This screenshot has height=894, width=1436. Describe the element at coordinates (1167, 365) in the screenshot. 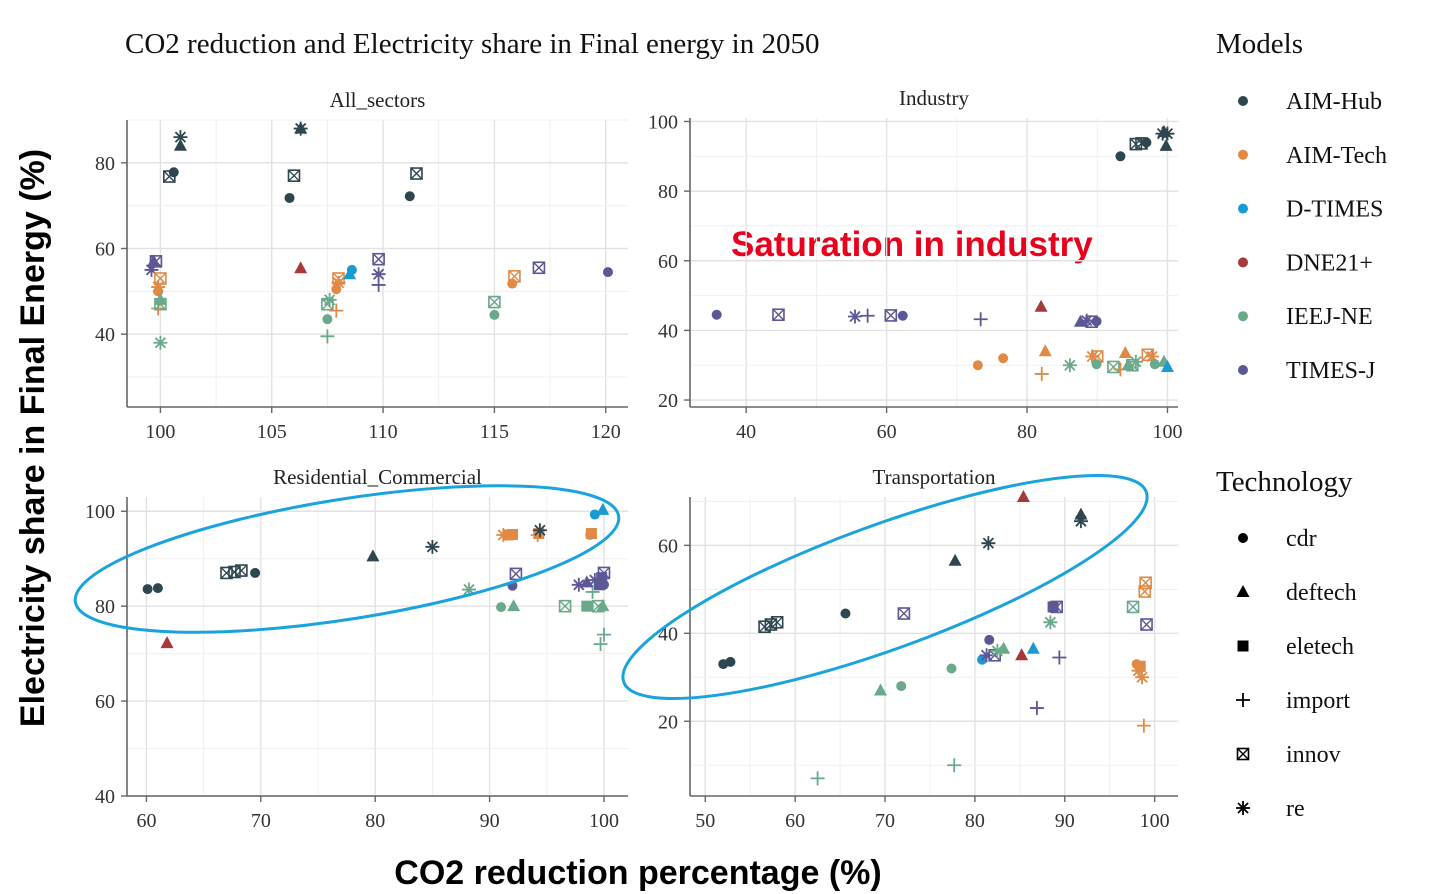

I see `data-point-d-times-deftech` at that location.